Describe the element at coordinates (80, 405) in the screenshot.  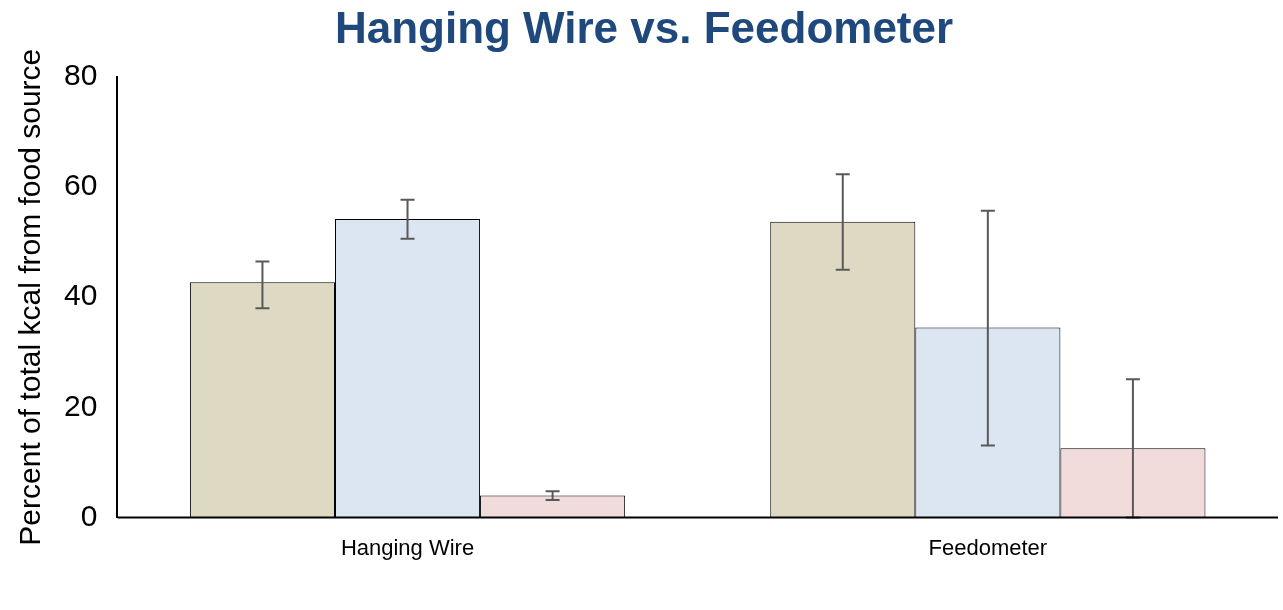
I see `y-tick-label: 20` at that location.